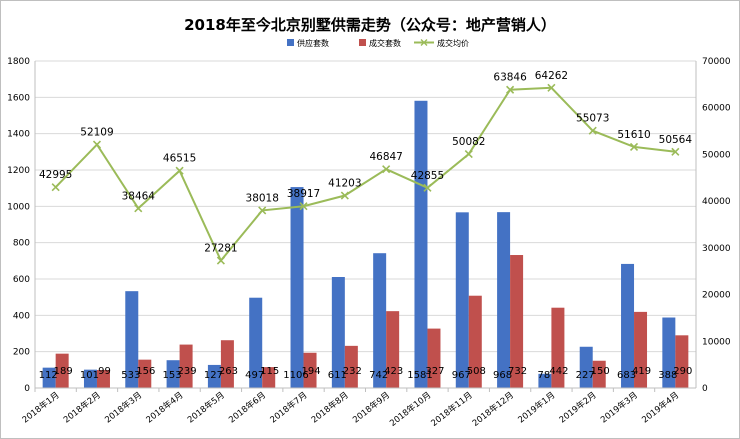 This screenshot has height=439, width=740. What do you see at coordinates (220, 249) in the screenshot?
I see `data-label-price: 27281` at bounding box center [220, 249].